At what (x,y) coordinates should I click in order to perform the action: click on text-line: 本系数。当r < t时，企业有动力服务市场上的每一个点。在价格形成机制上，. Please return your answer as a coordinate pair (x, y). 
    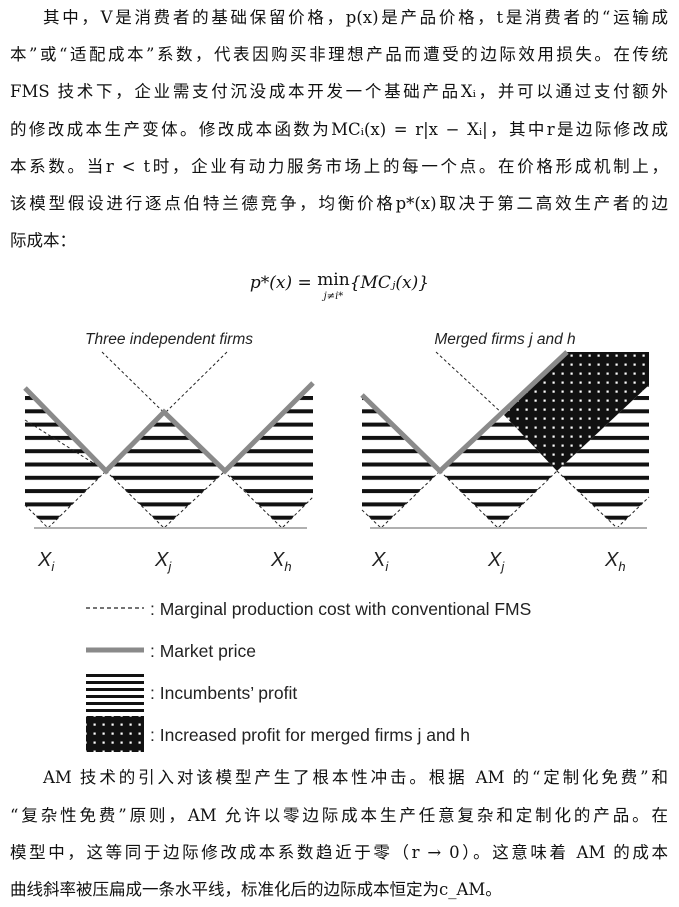
    Looking at the image, I should click on (339, 166).